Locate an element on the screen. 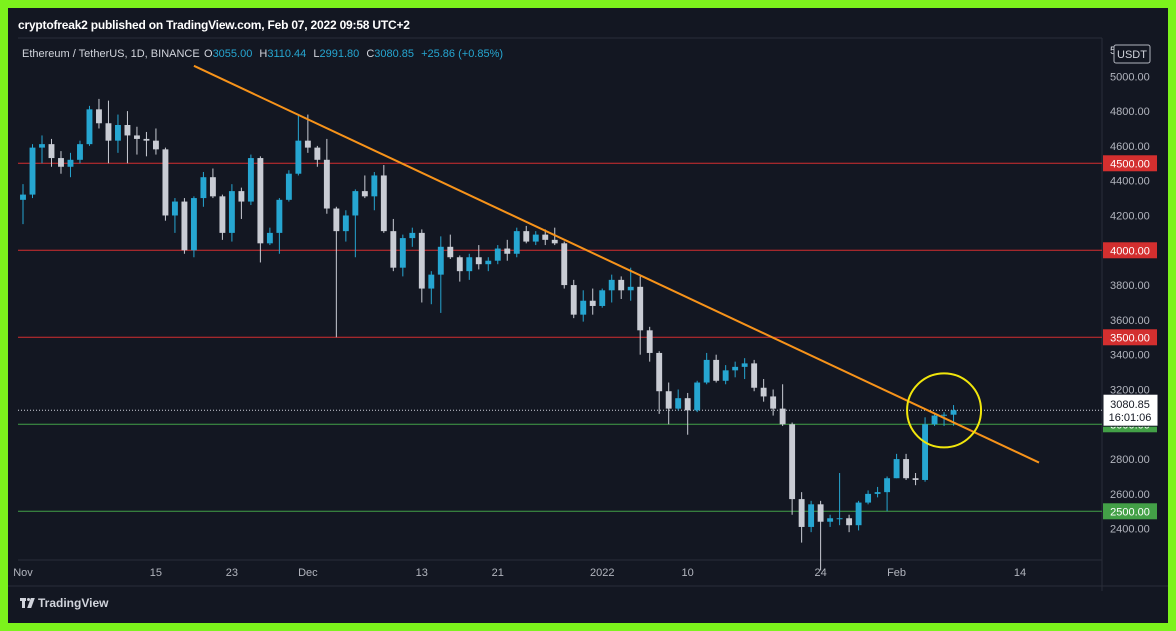  tradingview-logo: TradingView is located at coordinates (64, 603).